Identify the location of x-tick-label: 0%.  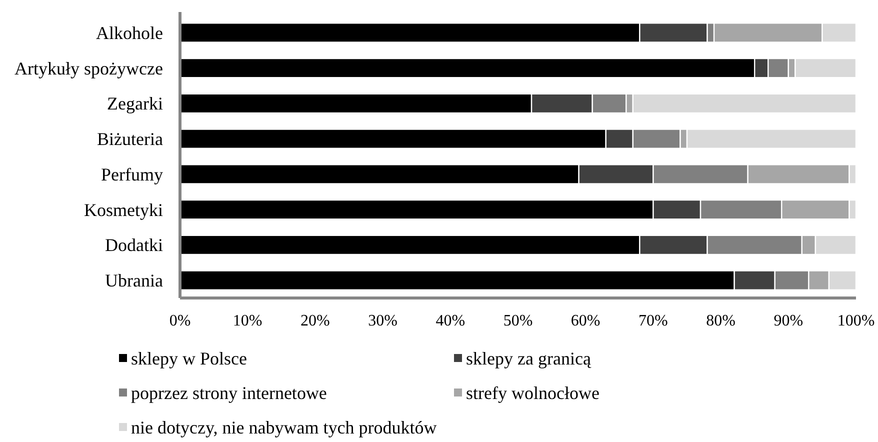
(180, 321).